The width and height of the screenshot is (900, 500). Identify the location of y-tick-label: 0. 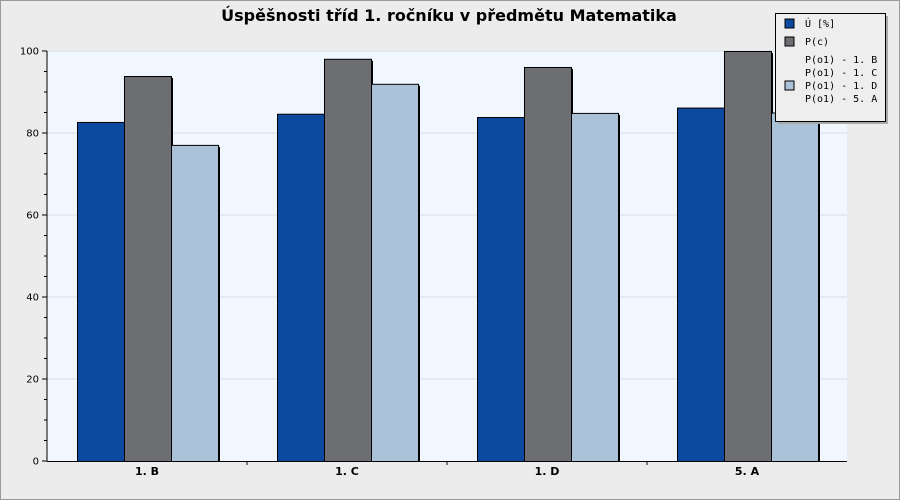
(36, 462).